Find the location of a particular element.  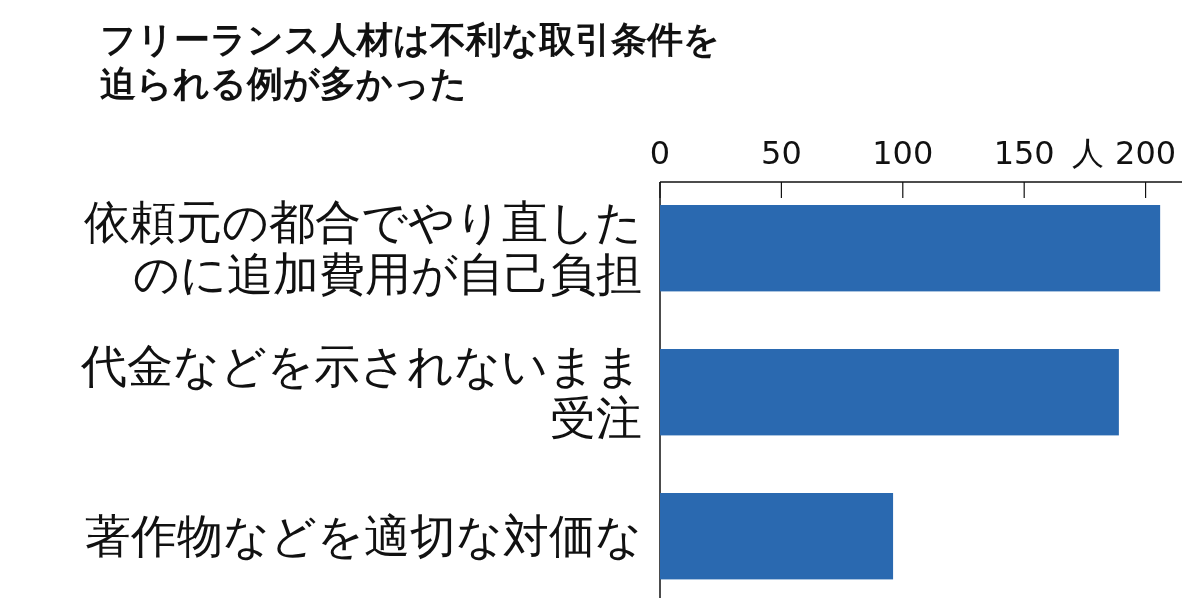

title: フリーランス人材は不利な取引条件を迫られる例が多かった is located at coordinates (410, 61).